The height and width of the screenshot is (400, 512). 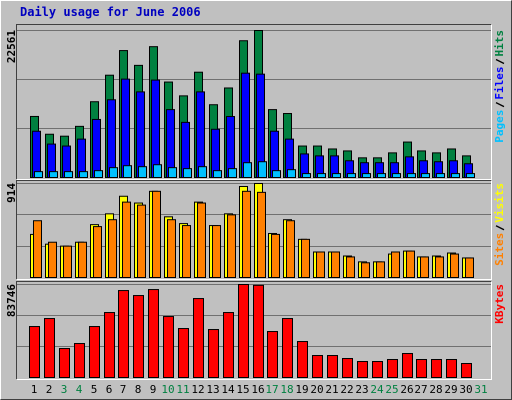 I want to click on x-tick-label: 11, so click(x=182, y=389).